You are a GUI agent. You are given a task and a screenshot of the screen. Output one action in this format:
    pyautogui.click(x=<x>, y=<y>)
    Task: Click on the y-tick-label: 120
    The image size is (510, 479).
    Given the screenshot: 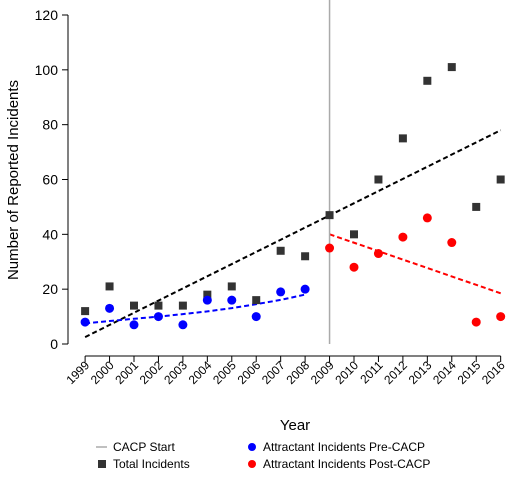 What is the action you would take?
    pyautogui.click(x=47, y=15)
    